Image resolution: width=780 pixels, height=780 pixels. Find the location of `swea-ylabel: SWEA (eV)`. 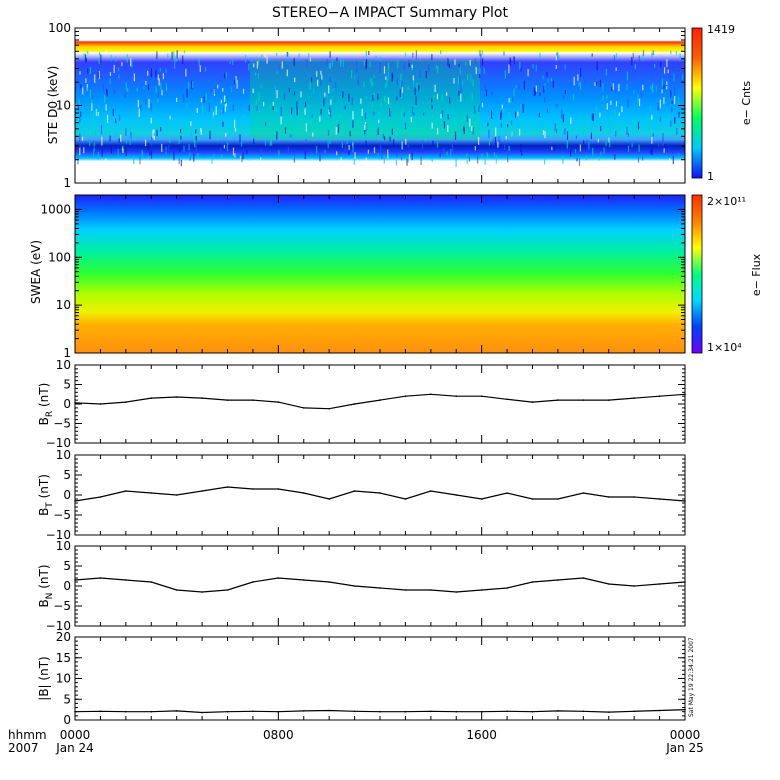

swea-ylabel: SWEA (eV) is located at coordinates (36, 272).